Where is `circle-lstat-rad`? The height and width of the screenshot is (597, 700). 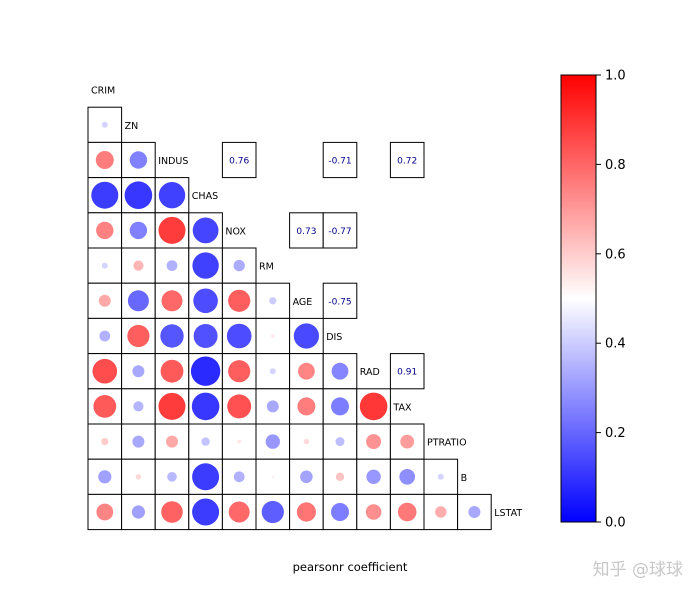
circle-lstat-rad is located at coordinates (373, 512).